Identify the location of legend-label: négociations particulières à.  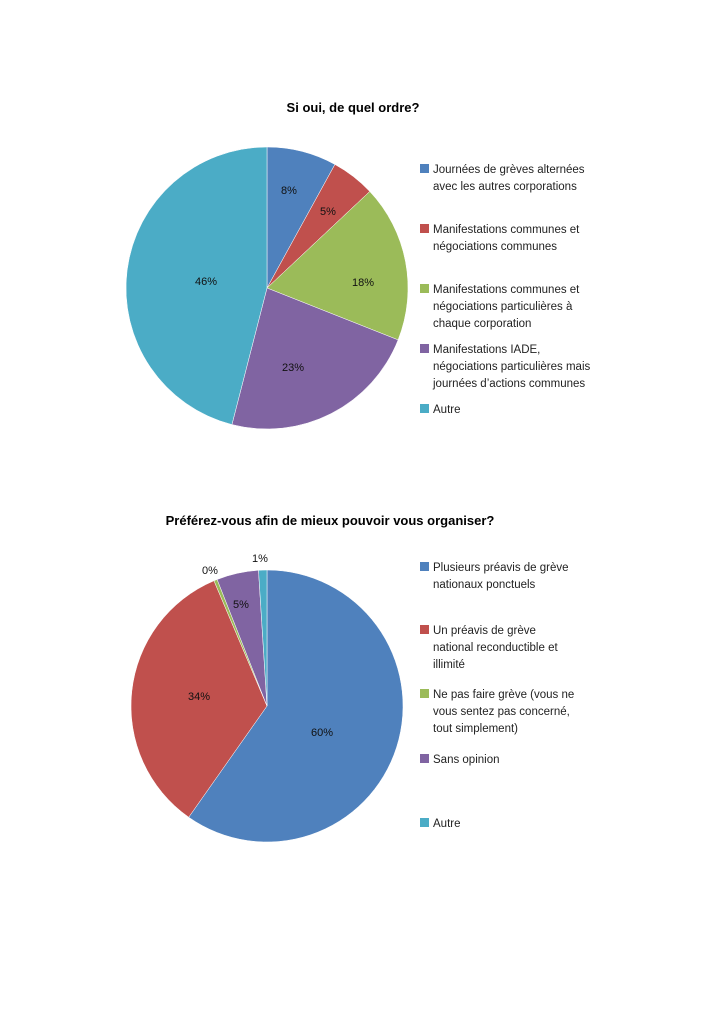
(503, 307).